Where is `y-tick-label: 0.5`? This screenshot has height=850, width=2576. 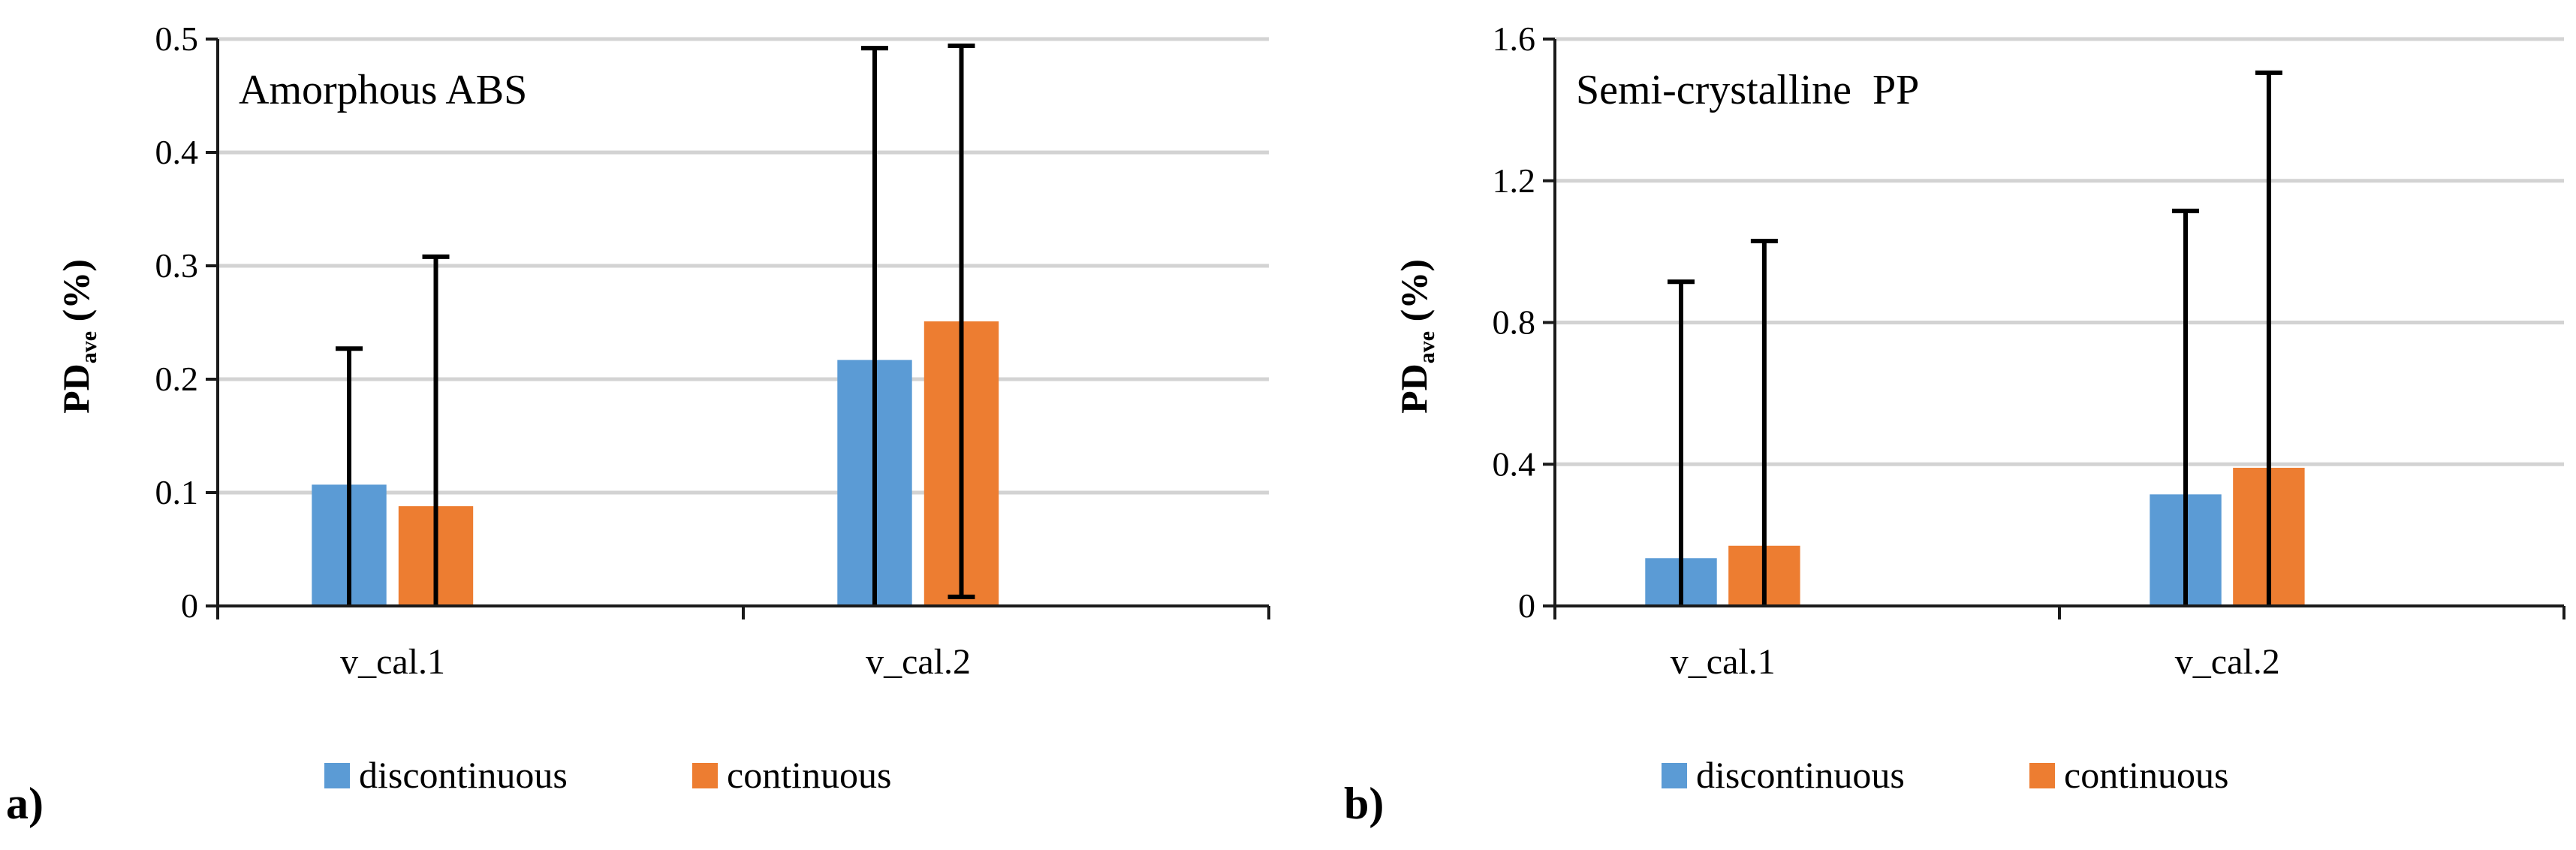
y-tick-label: 0.5 is located at coordinates (177, 39).